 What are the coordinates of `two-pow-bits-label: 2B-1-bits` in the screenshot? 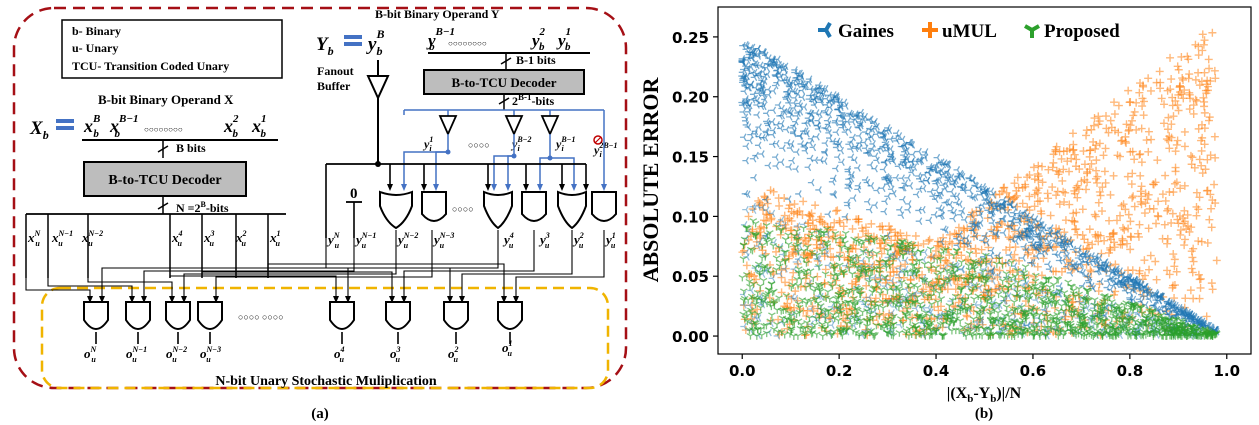 It's located at (533, 100).